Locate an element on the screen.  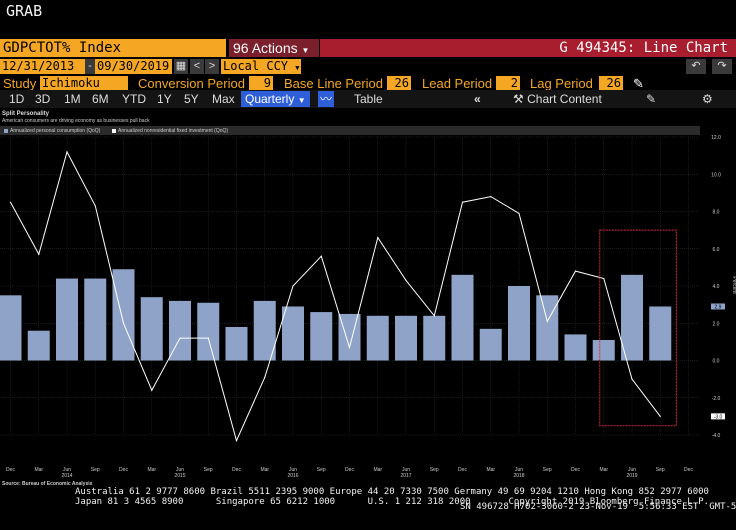
last-value-tag is located at coordinates (718, 306).